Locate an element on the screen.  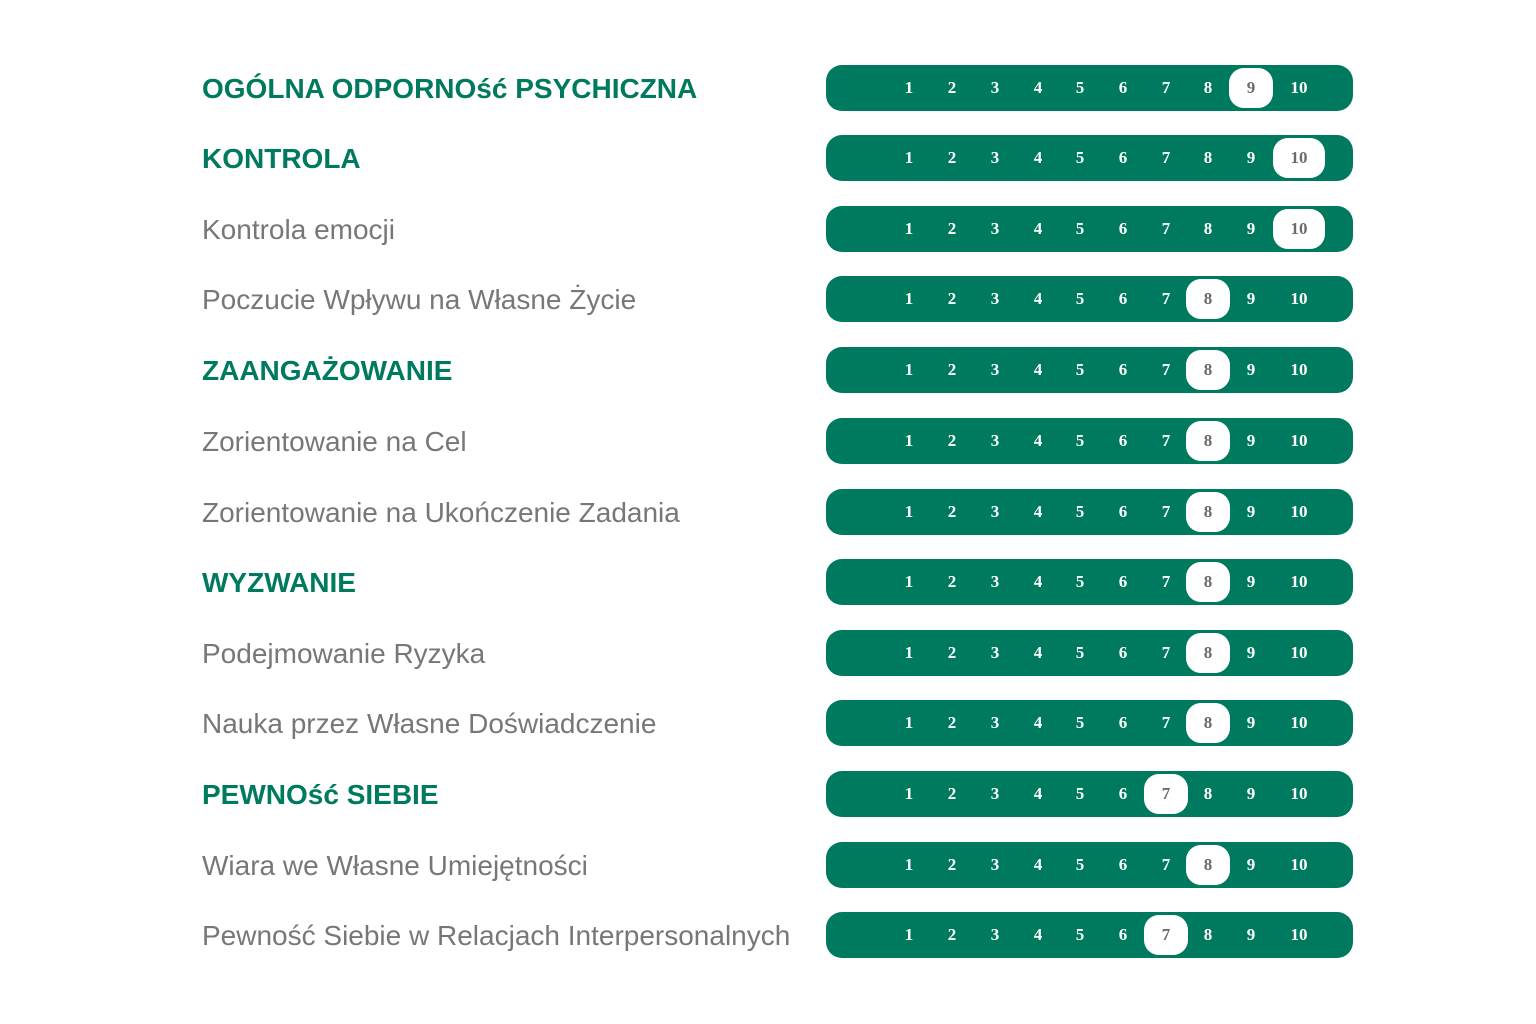
subscale-label: Wiara we Własne Umiejętności is located at coordinates (395, 865).